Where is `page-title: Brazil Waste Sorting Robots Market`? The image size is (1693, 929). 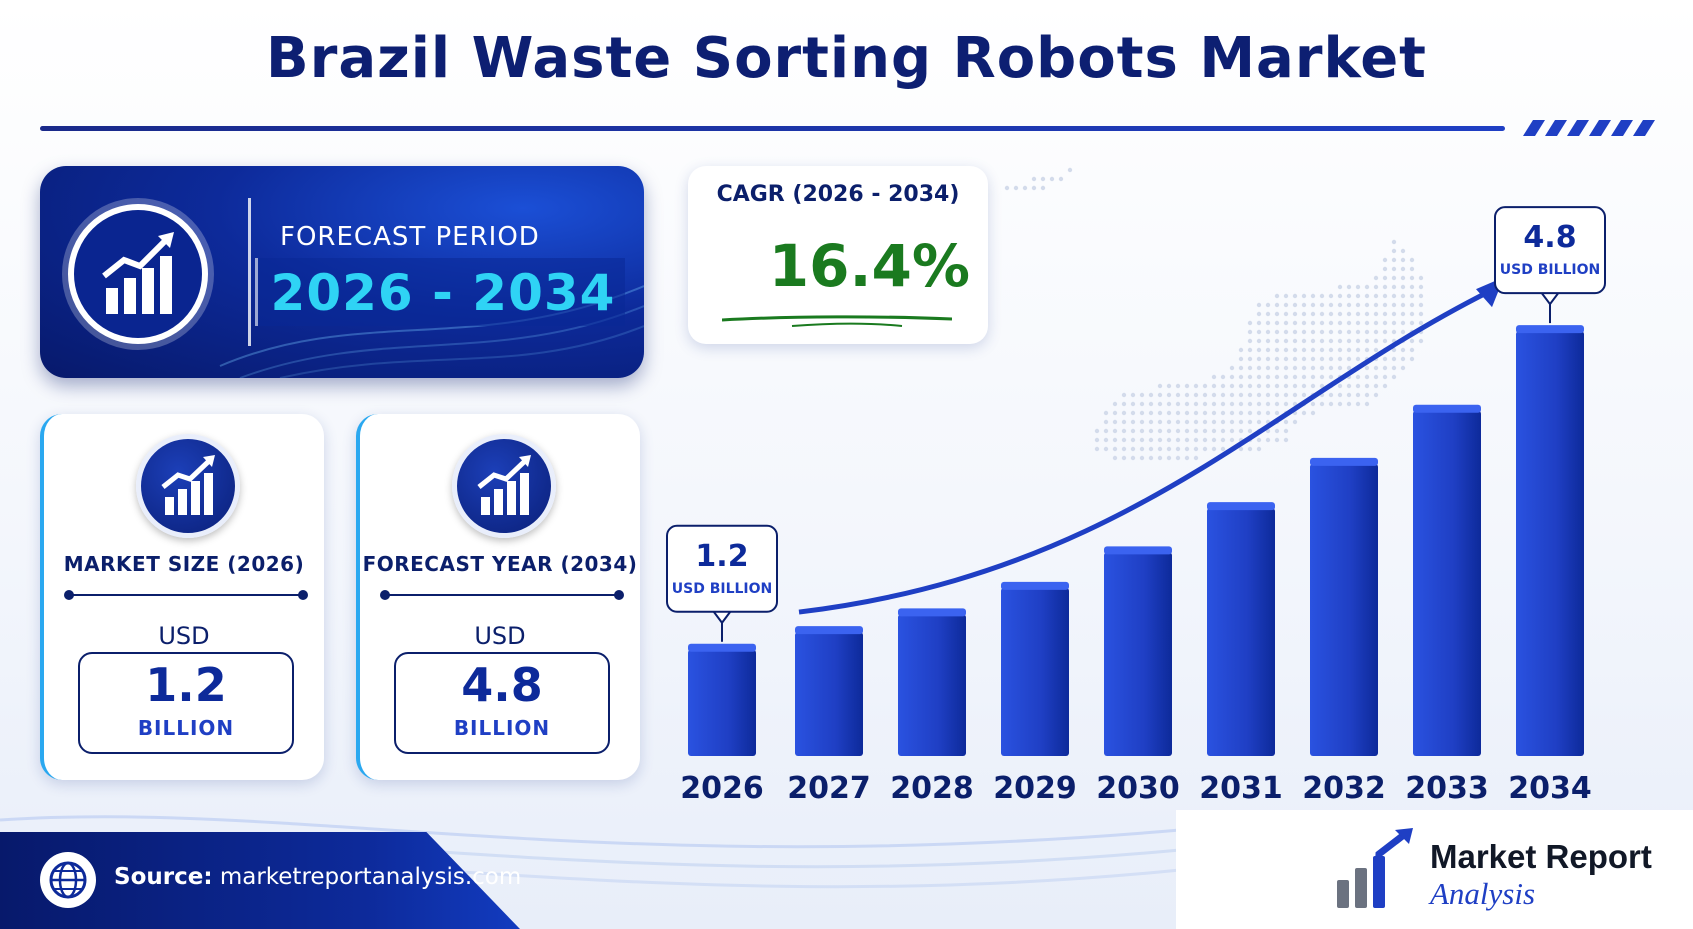 page-title: Brazil Waste Sorting Robots Market is located at coordinates (846, 58).